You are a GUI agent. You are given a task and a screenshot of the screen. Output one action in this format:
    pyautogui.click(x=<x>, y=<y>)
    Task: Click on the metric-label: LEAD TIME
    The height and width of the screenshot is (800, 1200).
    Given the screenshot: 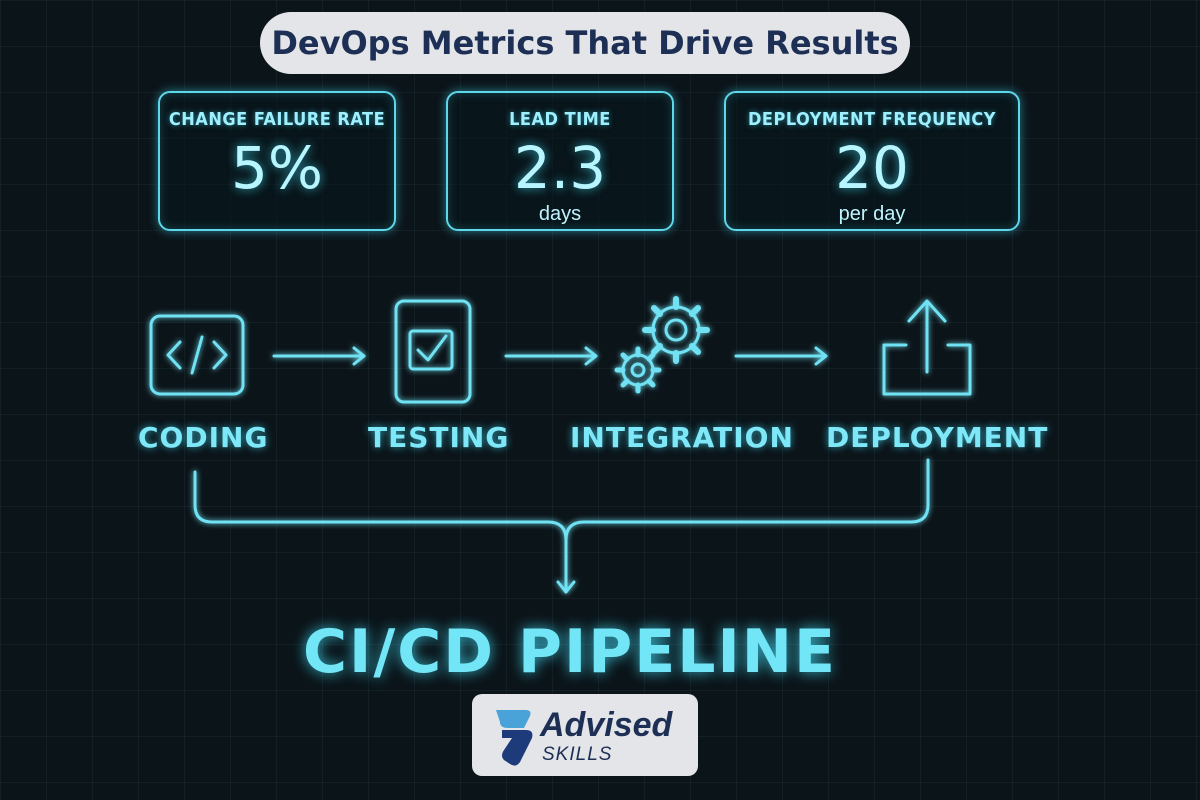 What is the action you would take?
    pyautogui.click(x=560, y=119)
    